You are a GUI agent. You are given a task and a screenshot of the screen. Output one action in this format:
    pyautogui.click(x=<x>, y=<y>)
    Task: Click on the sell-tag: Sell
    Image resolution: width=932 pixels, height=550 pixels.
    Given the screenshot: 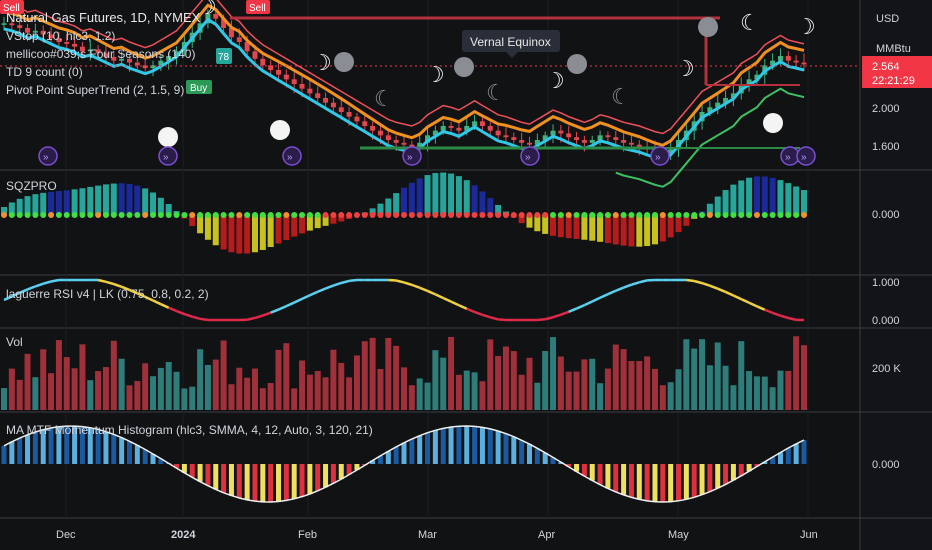 What is the action you would take?
    pyautogui.click(x=12, y=7)
    